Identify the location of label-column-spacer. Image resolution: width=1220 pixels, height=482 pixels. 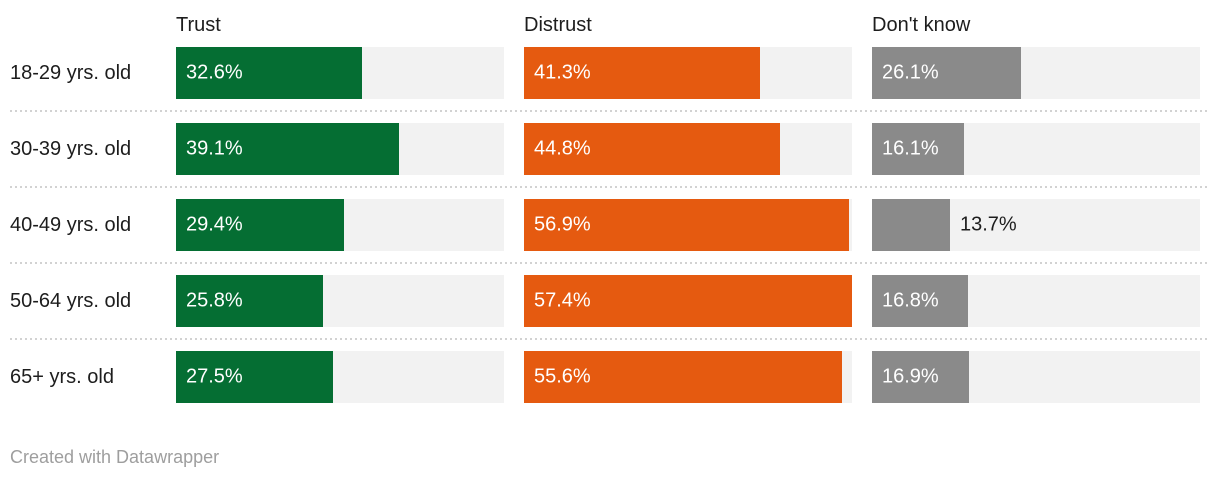
(88, 25).